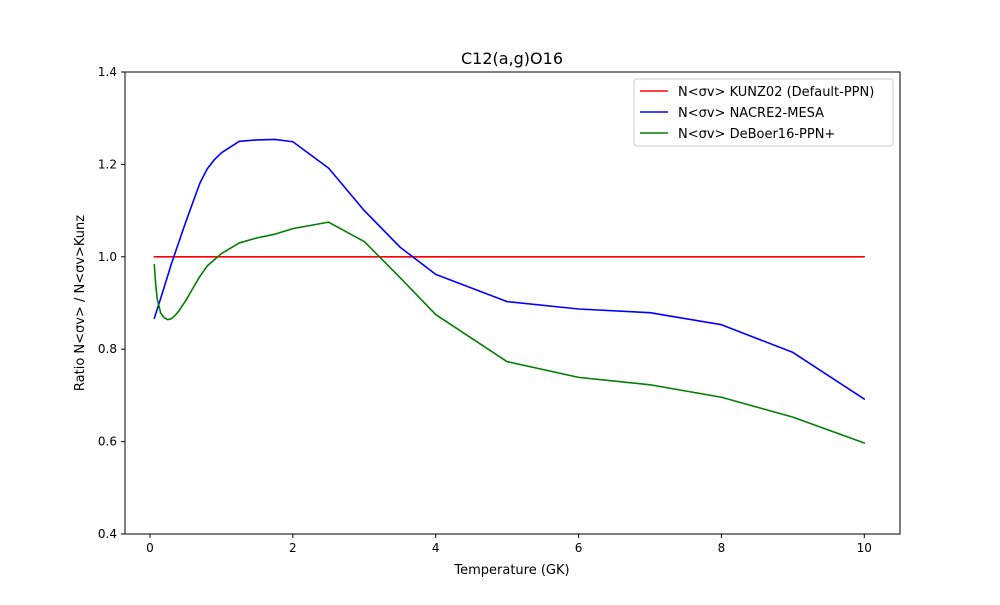  I want to click on x-tick-label: 8, so click(722, 548).